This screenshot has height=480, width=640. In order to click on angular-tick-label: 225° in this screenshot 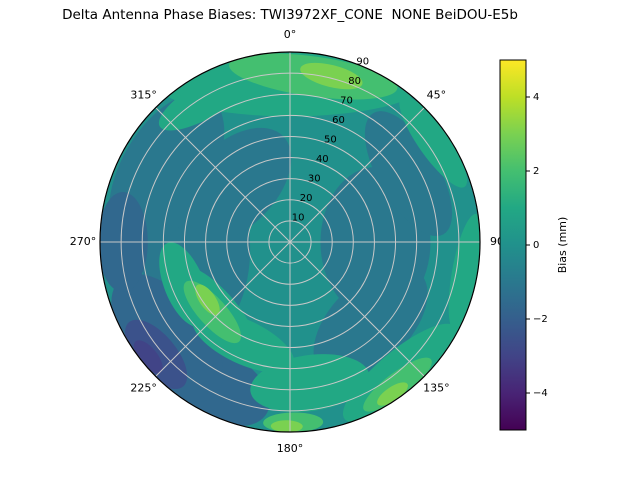, I will do `click(143, 387)`.